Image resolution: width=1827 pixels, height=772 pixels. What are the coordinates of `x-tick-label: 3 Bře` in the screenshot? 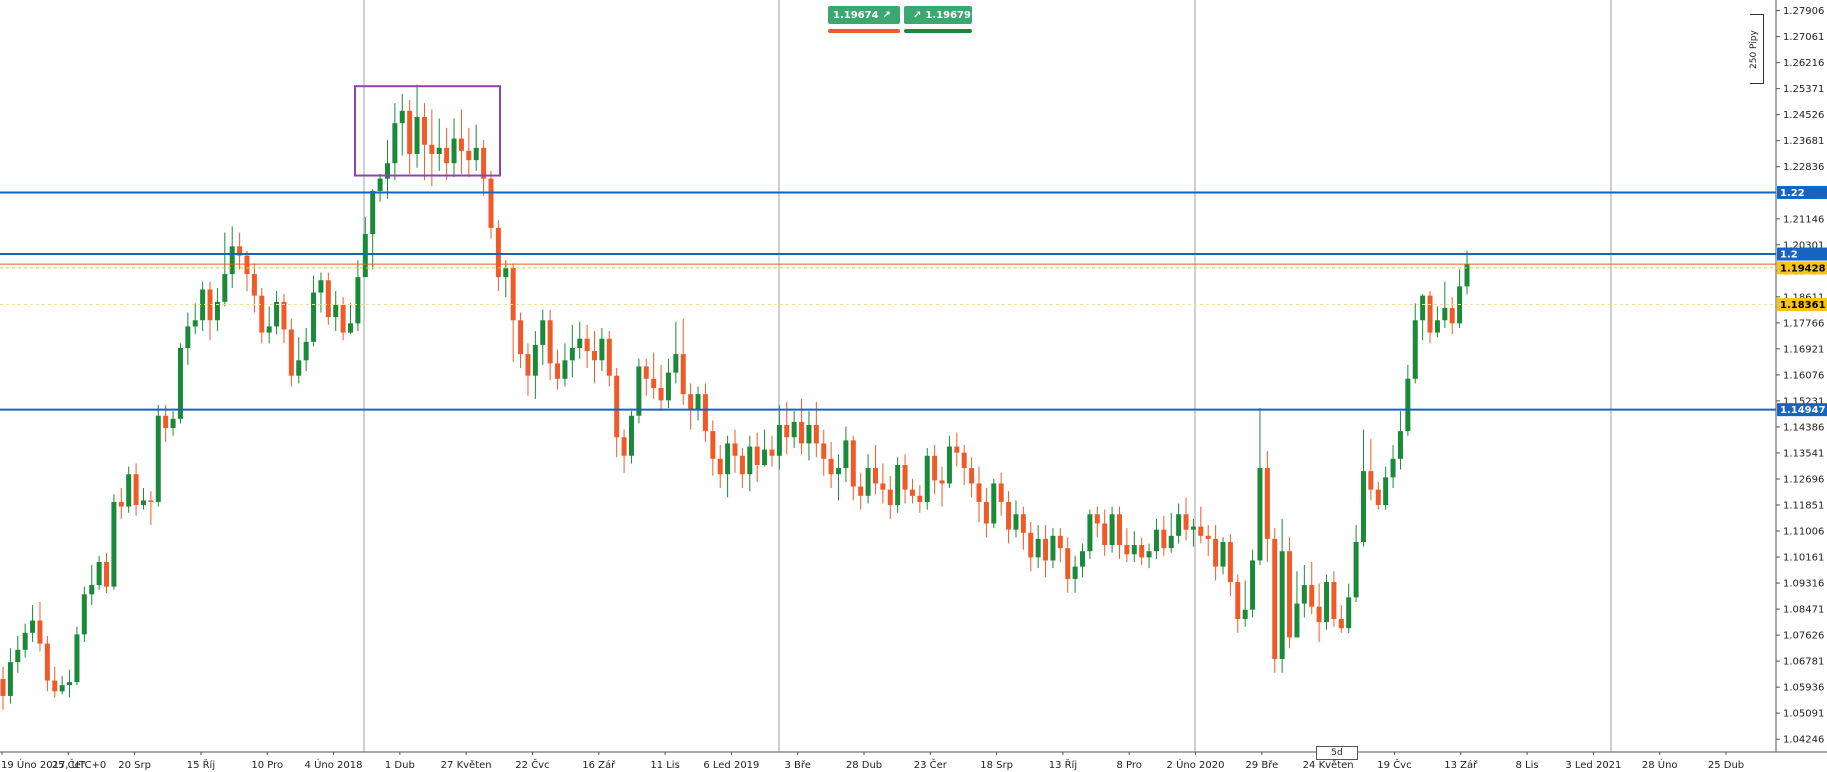 It's located at (797, 765).